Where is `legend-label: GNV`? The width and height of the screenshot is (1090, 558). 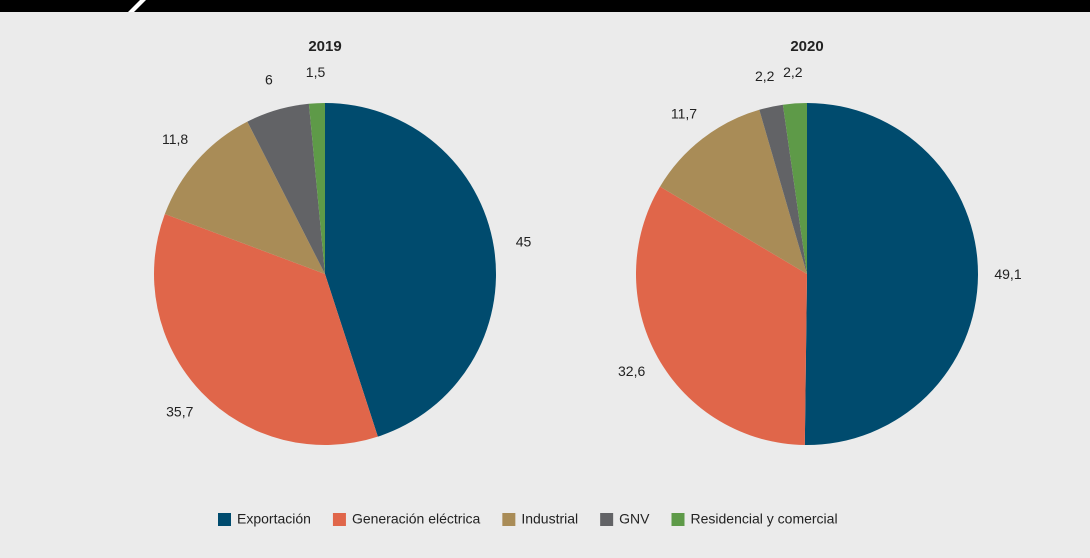
legend-label: GNV is located at coordinates (634, 519).